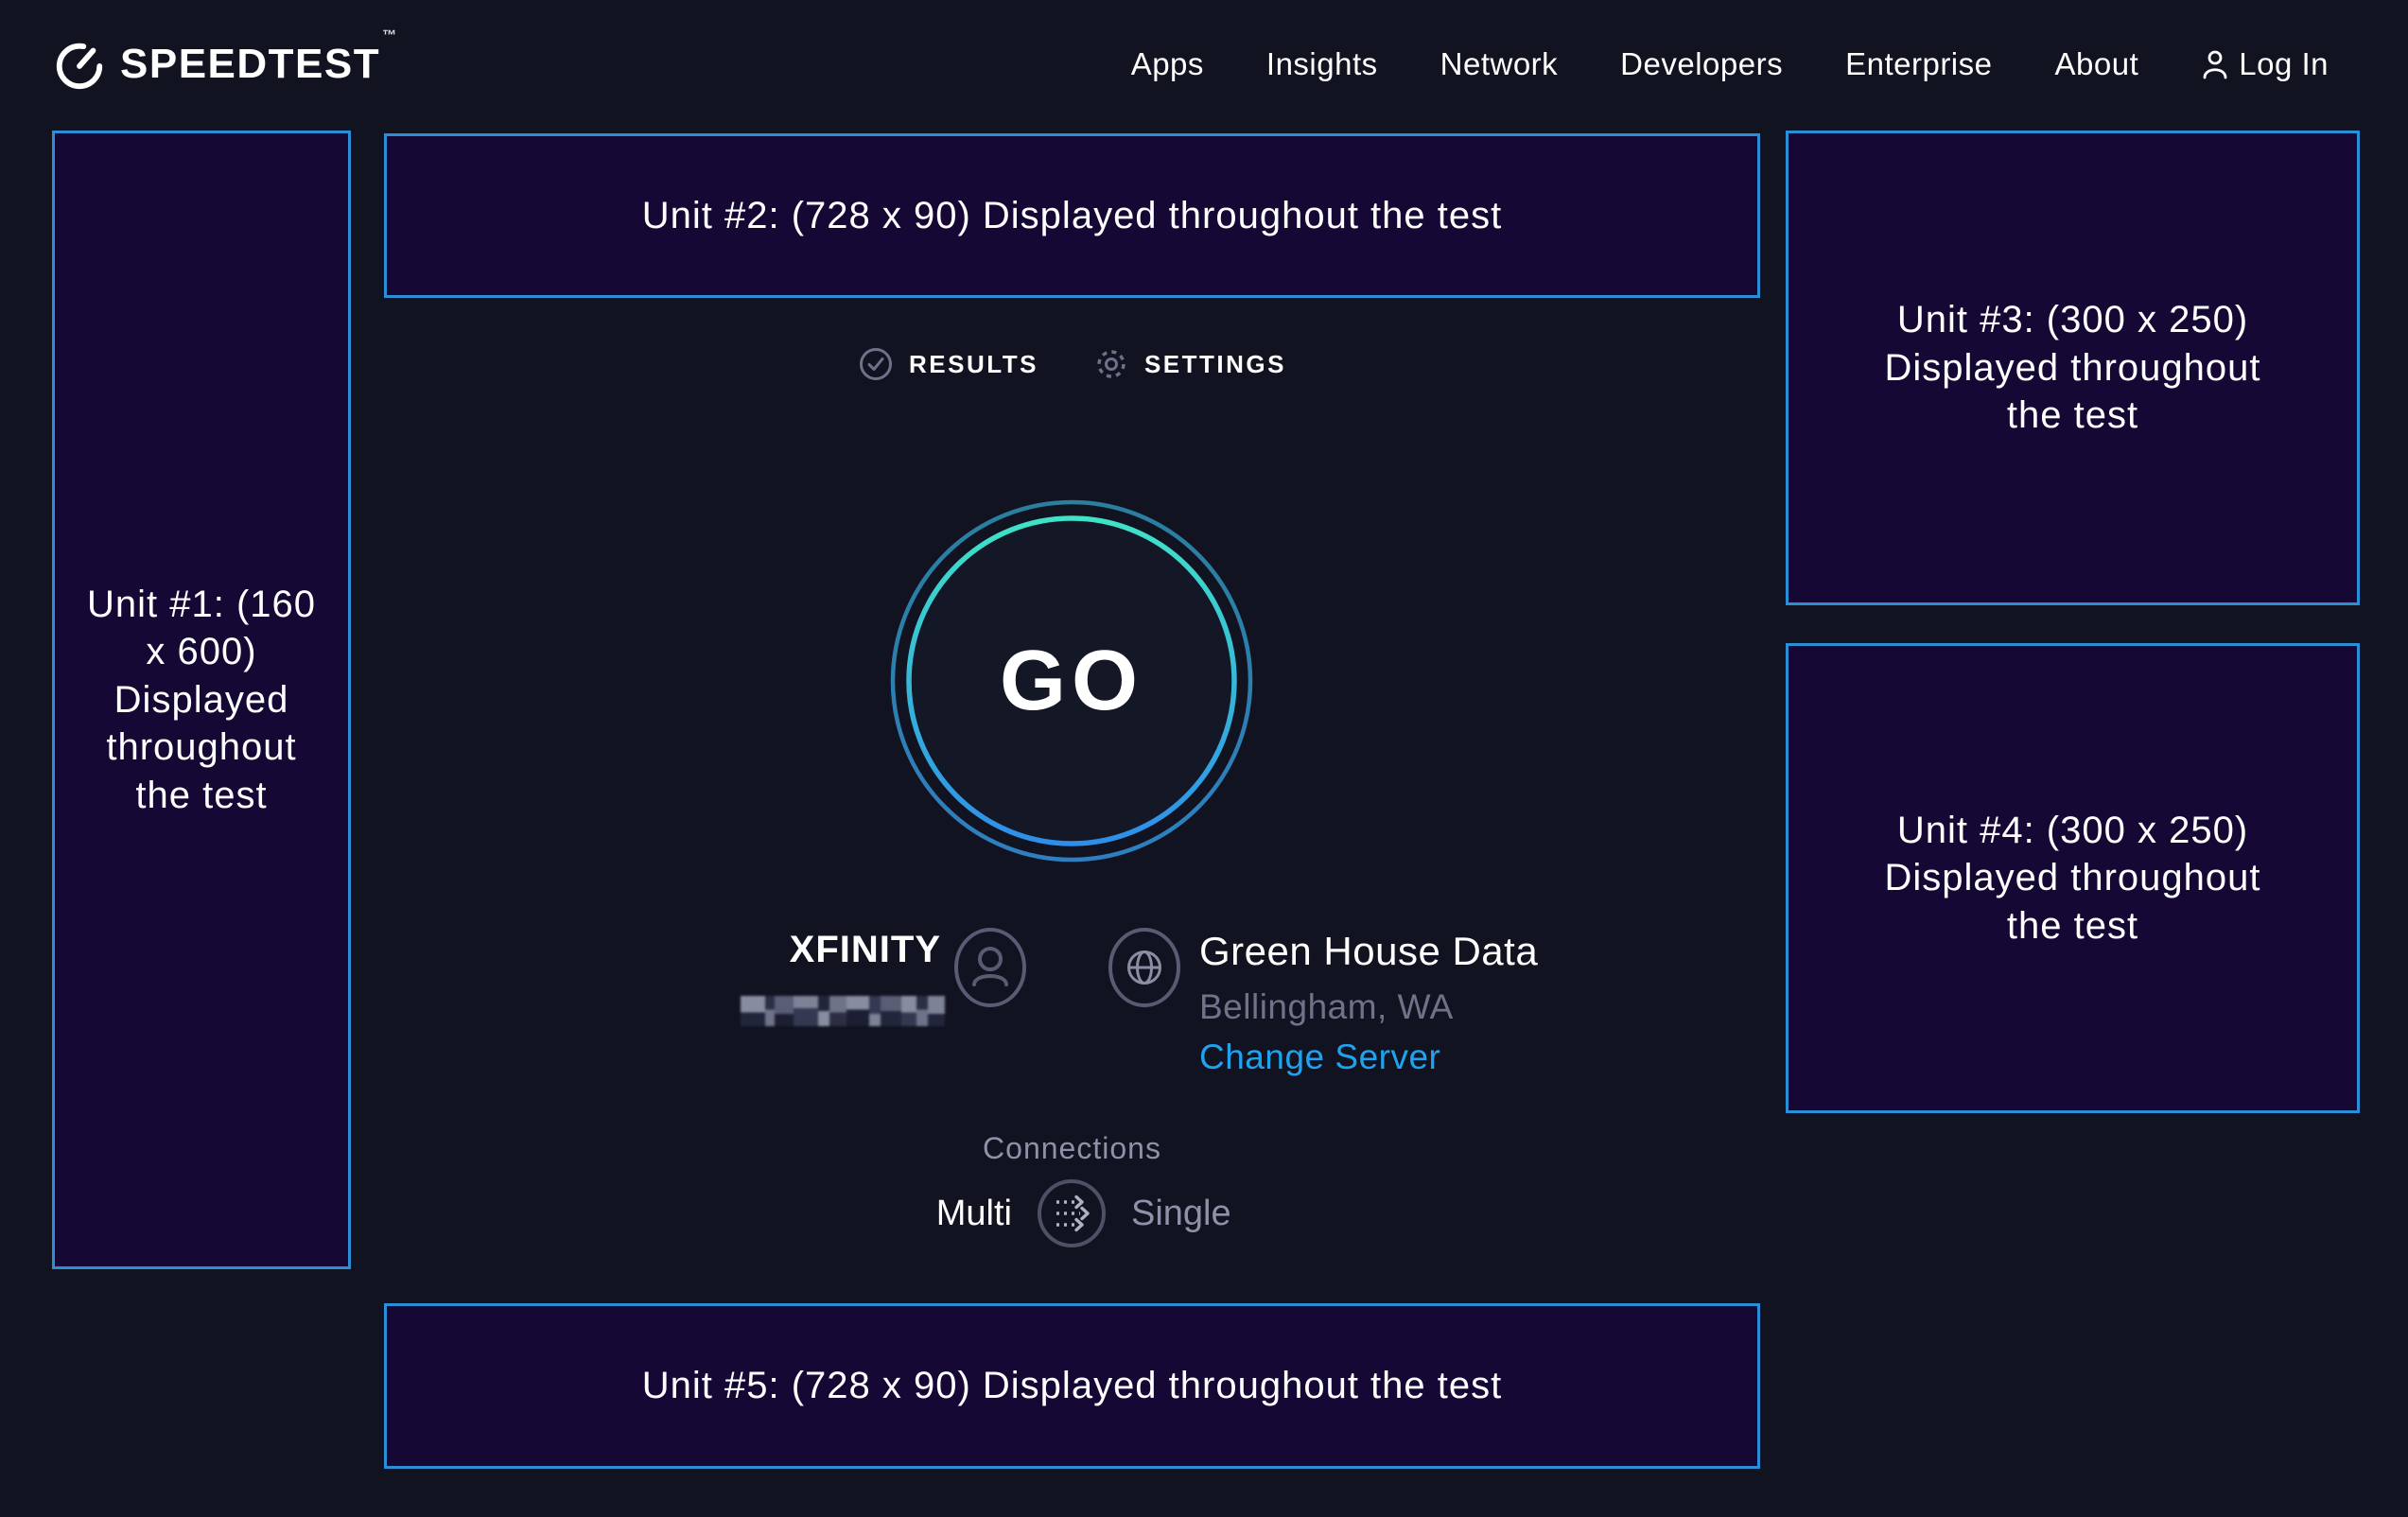 Image resolution: width=2408 pixels, height=1517 pixels. I want to click on isp-avatar-icon, so click(990, 968).